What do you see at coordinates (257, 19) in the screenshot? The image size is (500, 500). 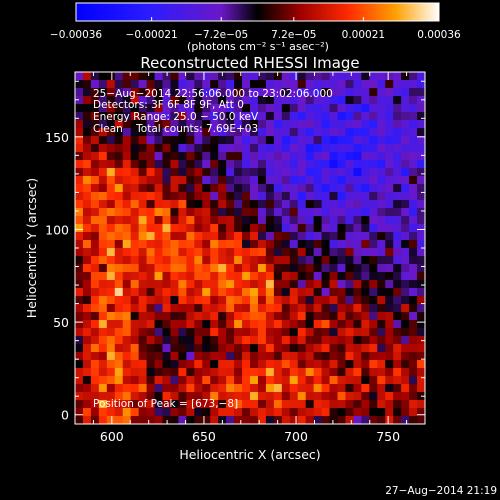 I see `colorbar-ticks` at bounding box center [257, 19].